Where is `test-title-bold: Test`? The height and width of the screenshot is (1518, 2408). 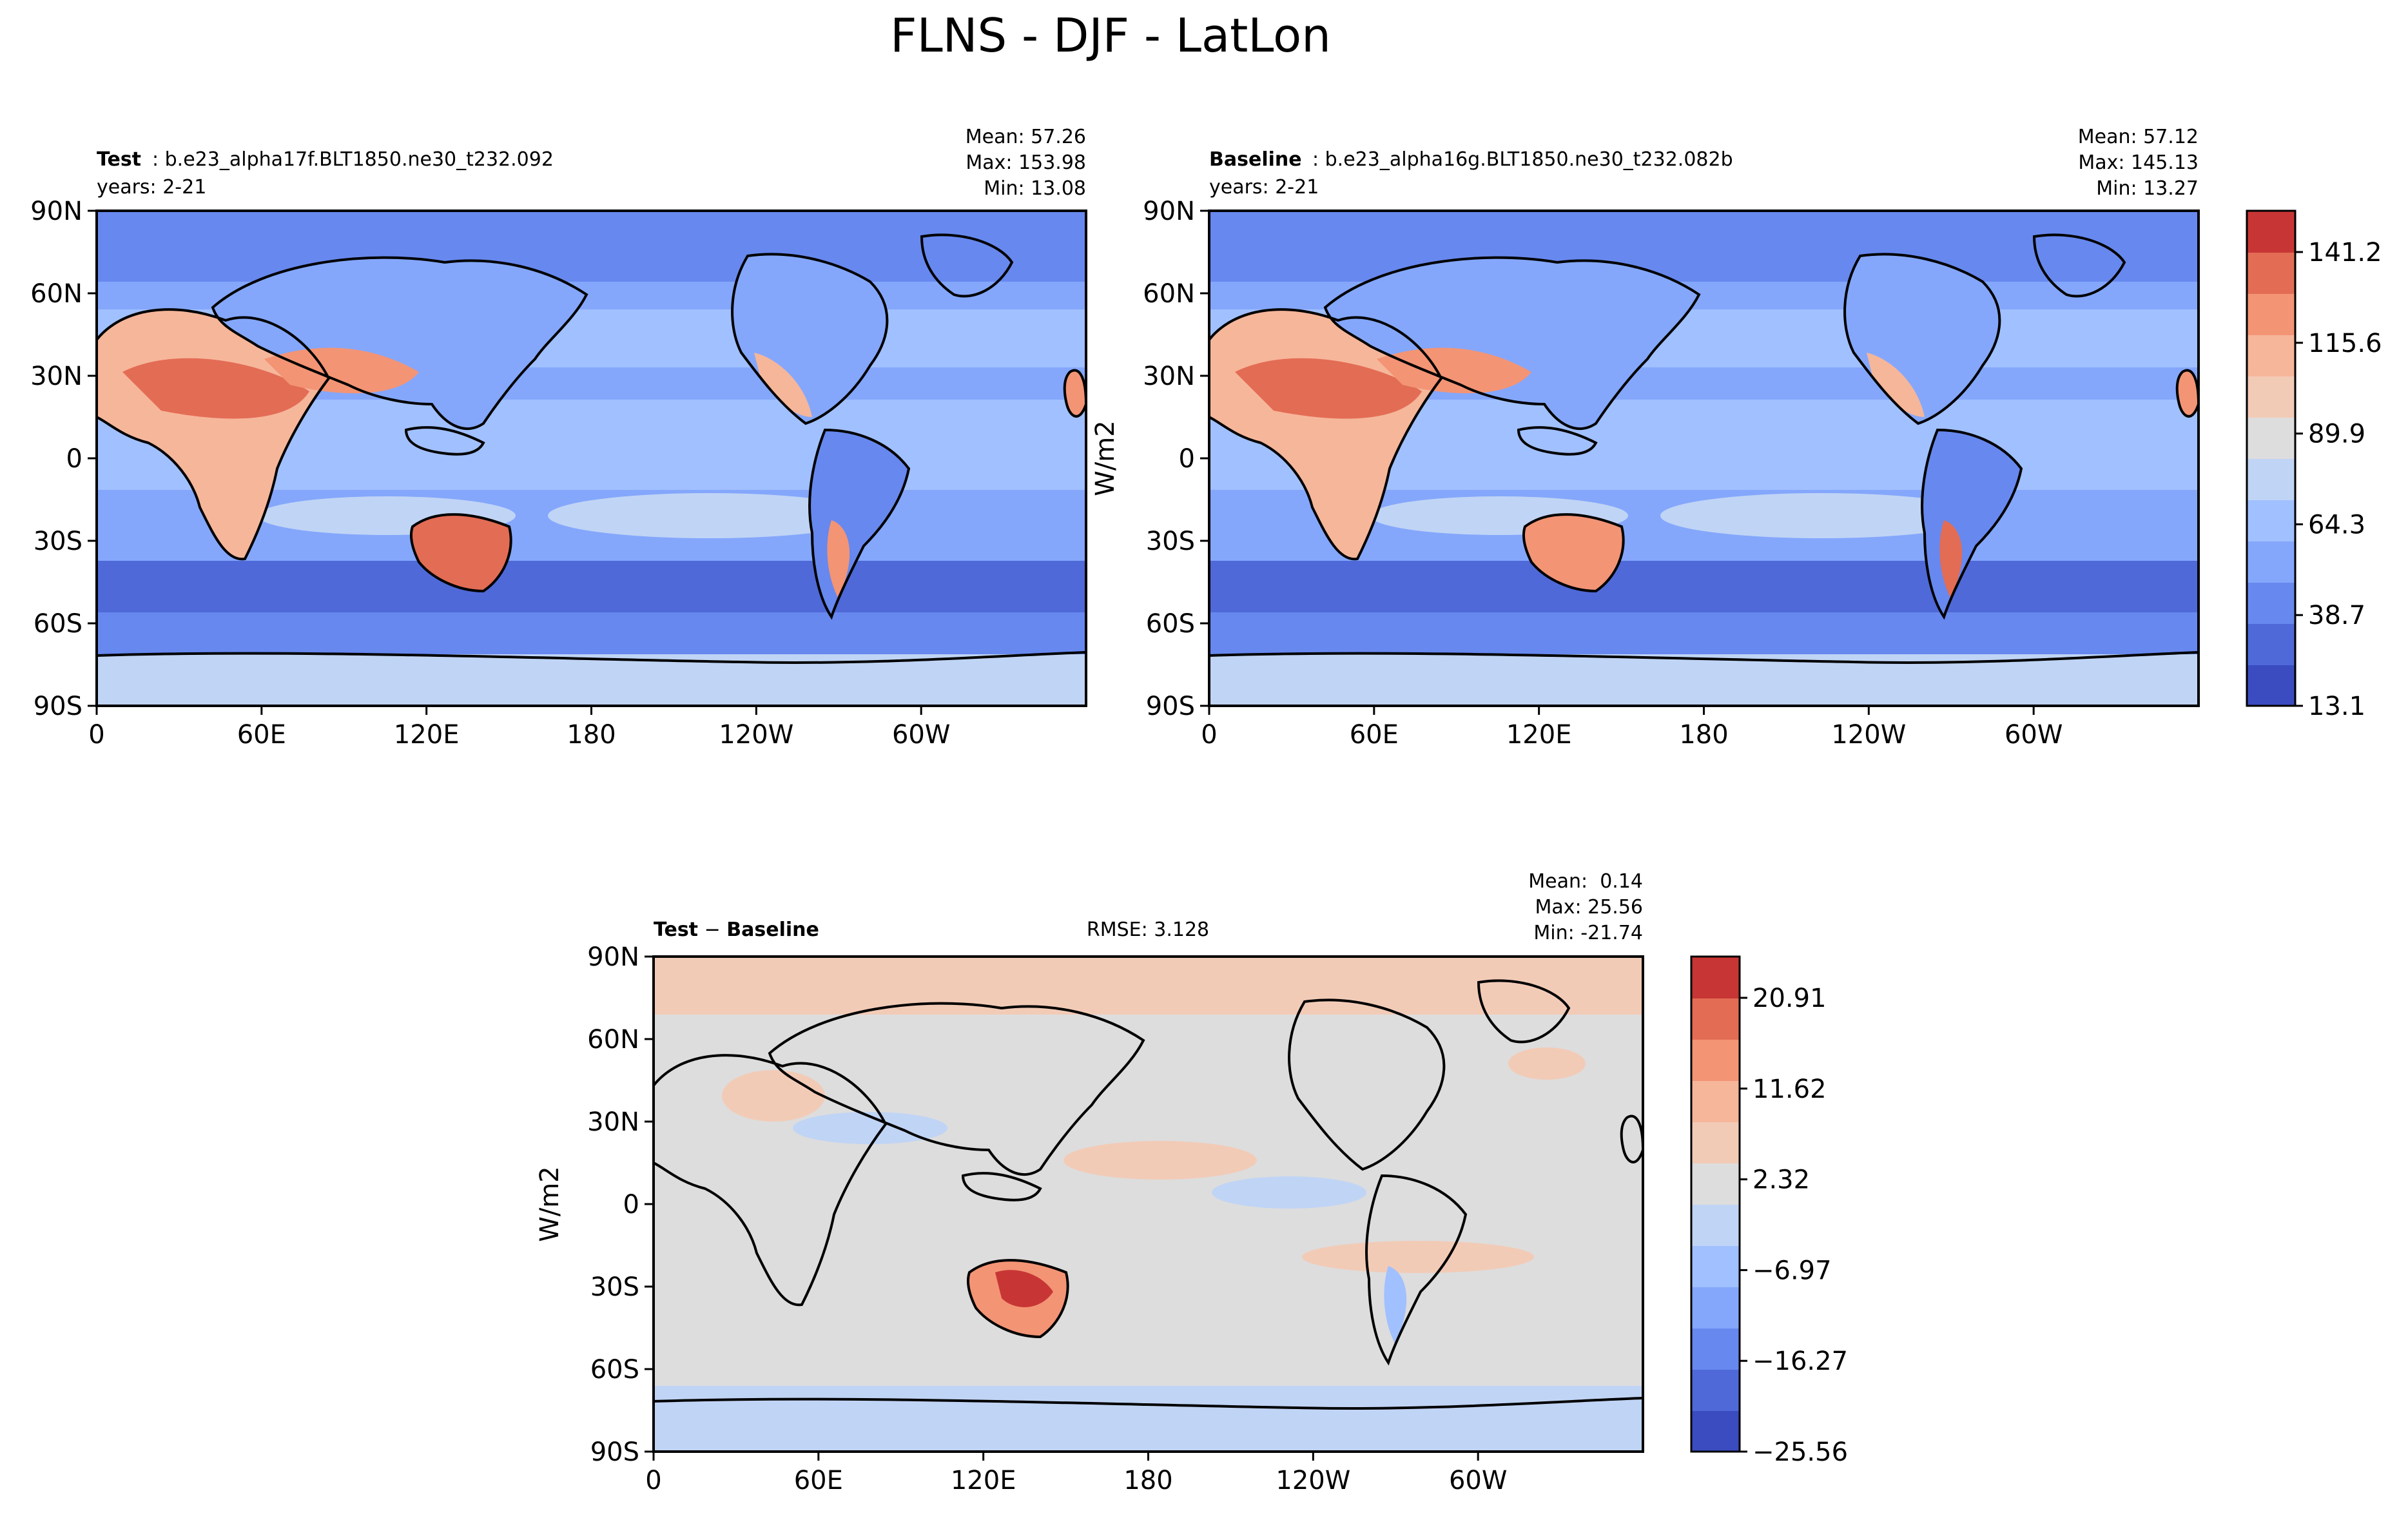 test-title-bold: Test is located at coordinates (119, 159).